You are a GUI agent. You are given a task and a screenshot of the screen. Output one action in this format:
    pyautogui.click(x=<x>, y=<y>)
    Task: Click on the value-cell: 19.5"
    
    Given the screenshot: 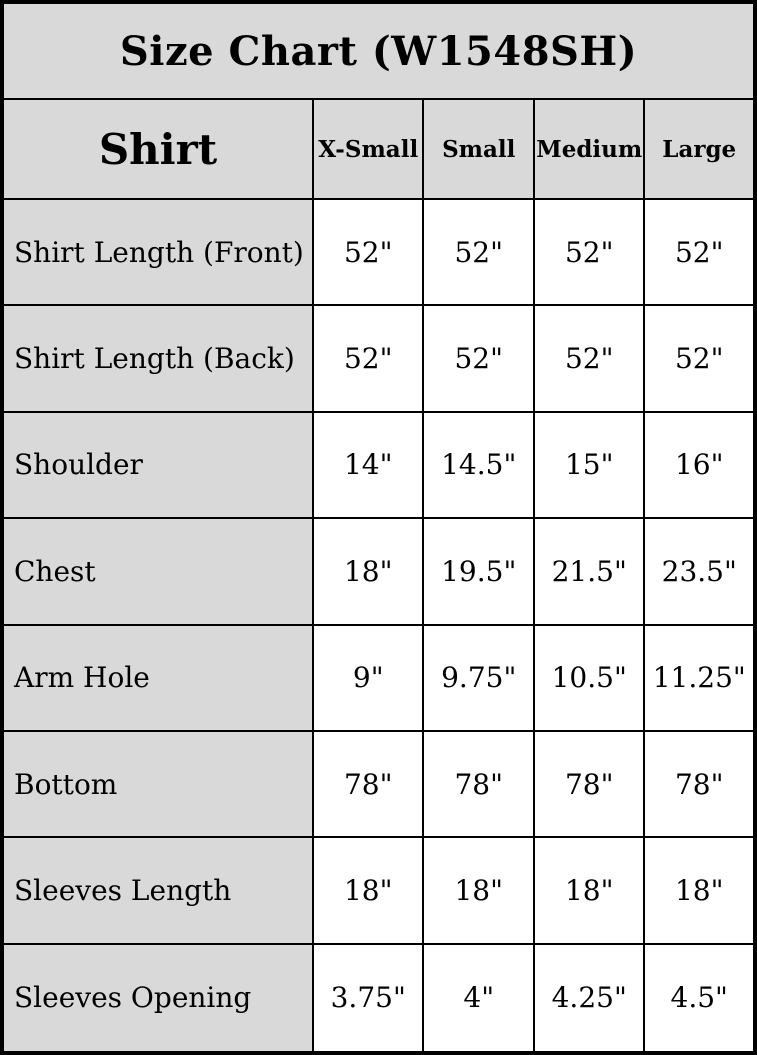 What is the action you would take?
    pyautogui.click(x=478, y=571)
    